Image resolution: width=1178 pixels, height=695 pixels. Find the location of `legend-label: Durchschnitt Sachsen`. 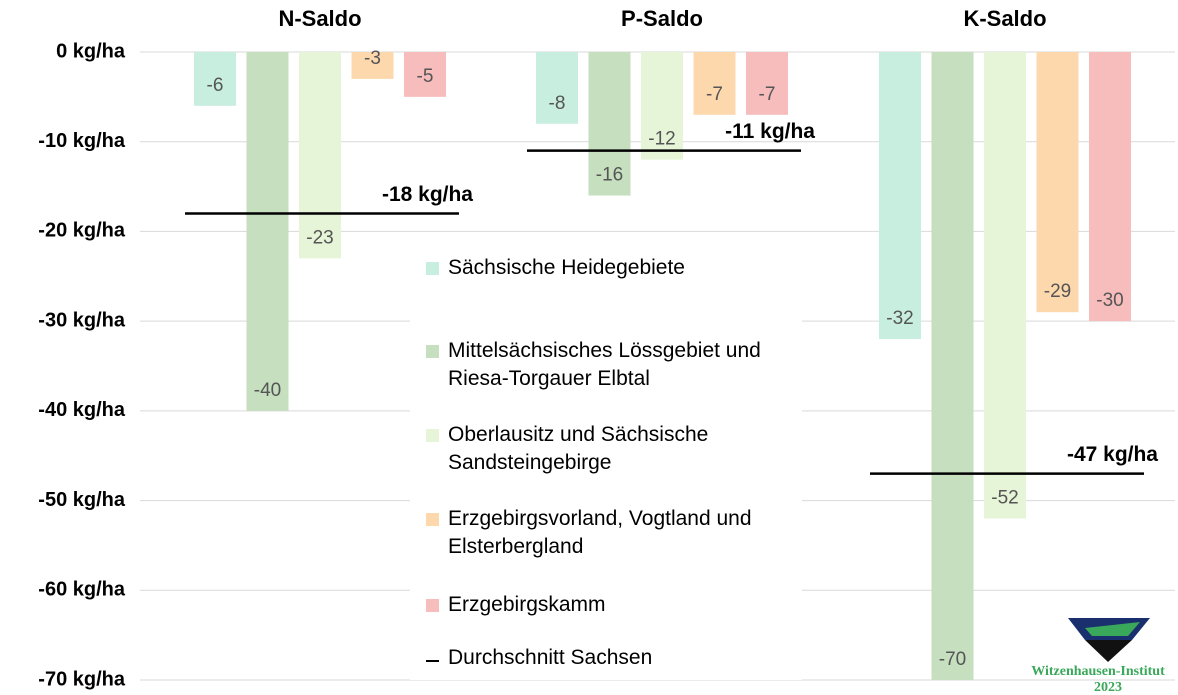

legend-label: Durchschnitt Sachsen is located at coordinates (550, 657).